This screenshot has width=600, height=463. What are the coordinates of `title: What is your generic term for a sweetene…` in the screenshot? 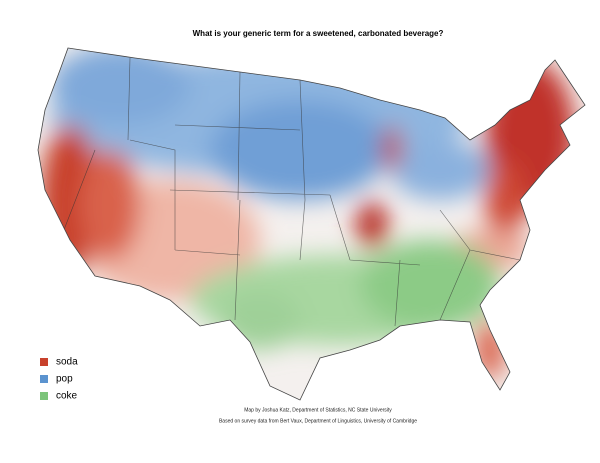 It's located at (318, 33).